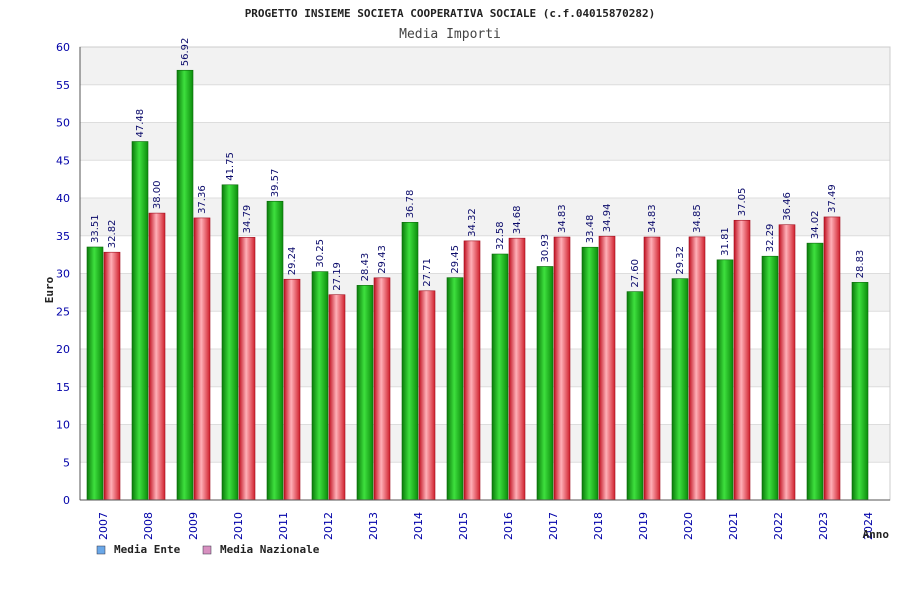 This screenshot has height=605, width=900. I want to click on data-label: 33.51, so click(95, 228).